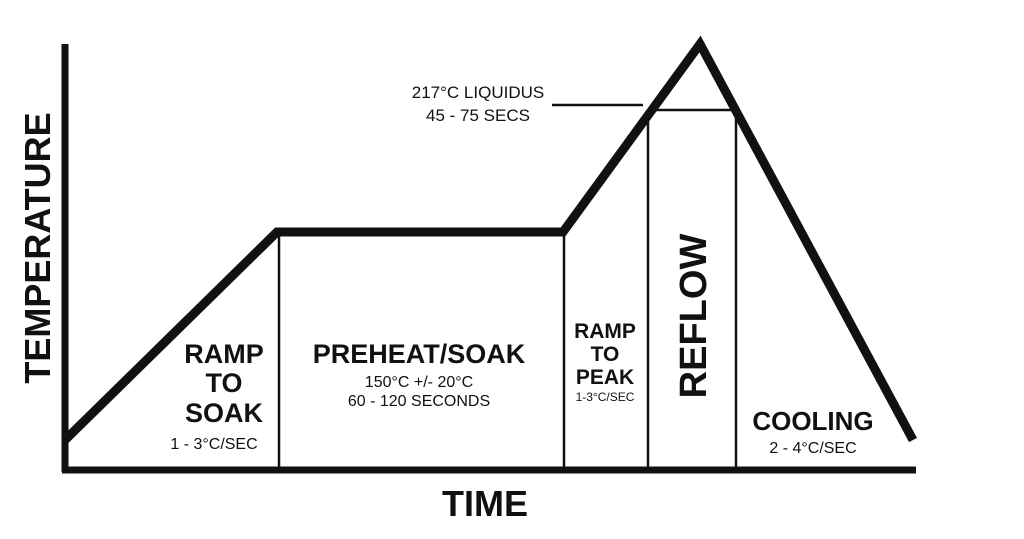 This screenshot has width=1024, height=539. Describe the element at coordinates (605, 377) in the screenshot. I see `ramp-to-peak-title-line3: PEAK` at that location.